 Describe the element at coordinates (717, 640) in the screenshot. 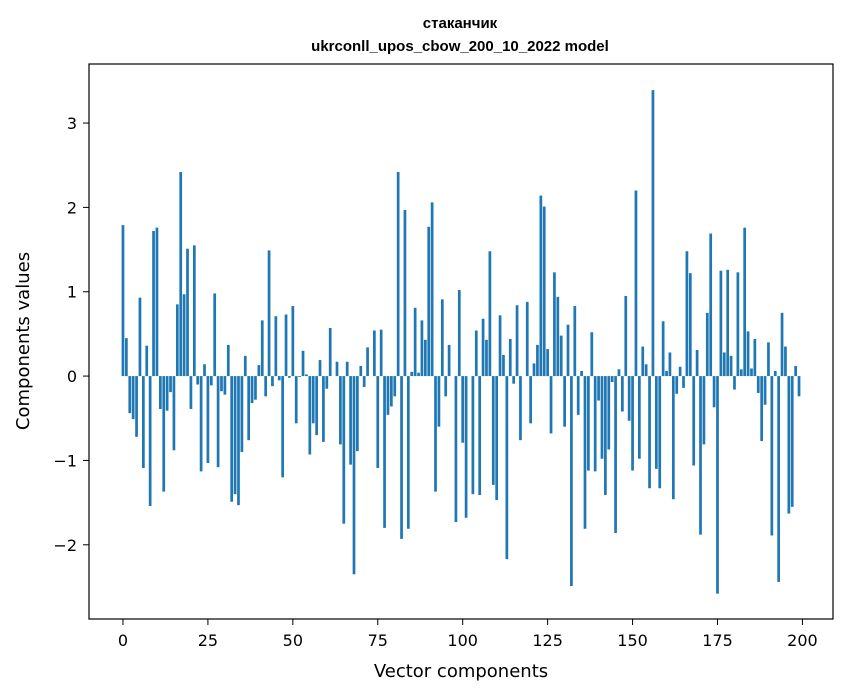

I see `x-tick-label: 175` at that location.